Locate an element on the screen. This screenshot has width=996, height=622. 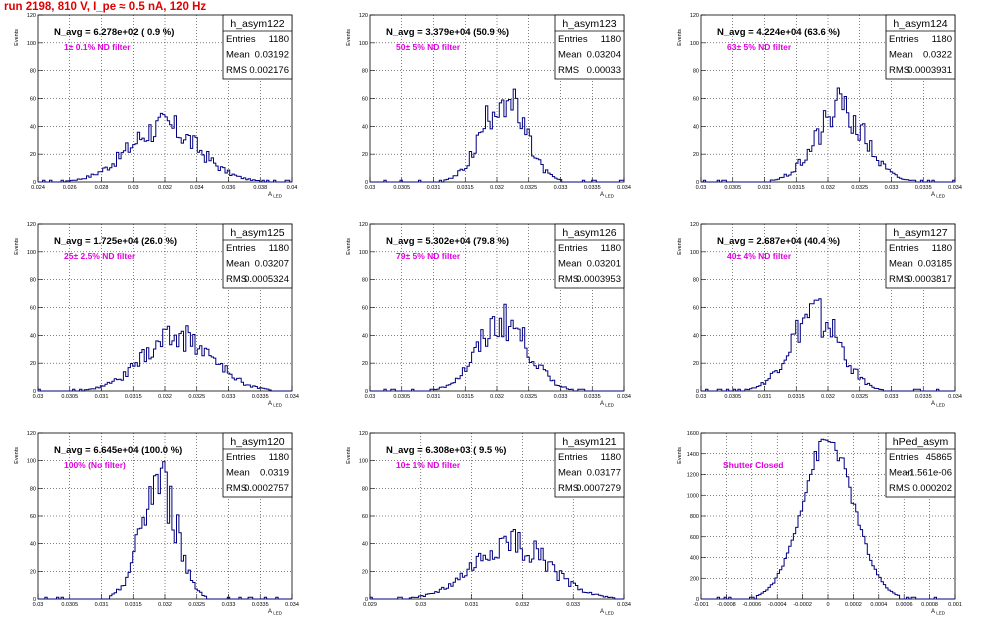
histogram-name: h_asym125 is located at coordinates (257, 233).